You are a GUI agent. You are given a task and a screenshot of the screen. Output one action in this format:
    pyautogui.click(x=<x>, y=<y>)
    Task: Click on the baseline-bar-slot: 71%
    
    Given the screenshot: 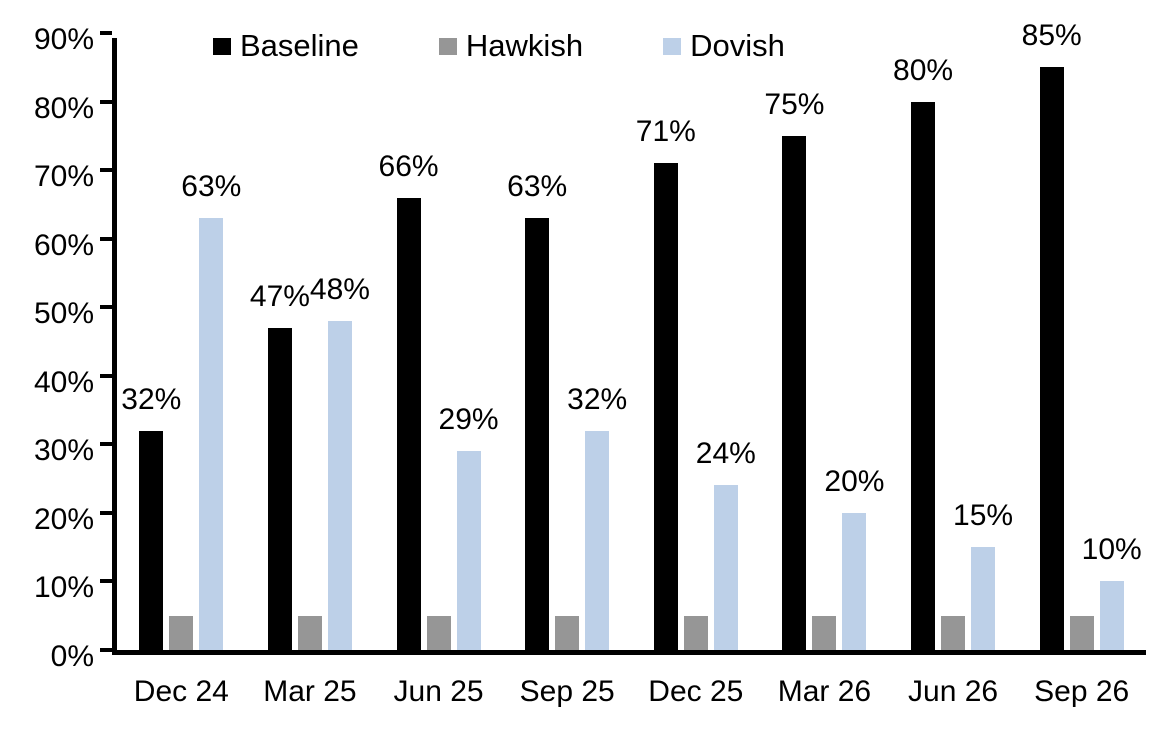 What is the action you would take?
    pyautogui.click(x=666, y=344)
    